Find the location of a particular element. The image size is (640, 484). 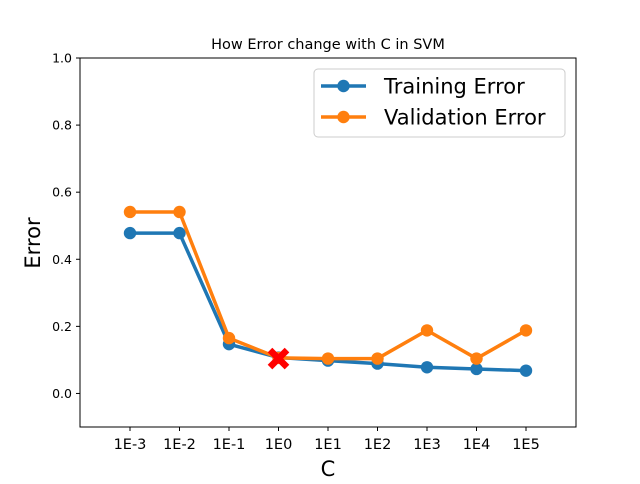

x-tick-label: 1E-2 is located at coordinates (179, 445).